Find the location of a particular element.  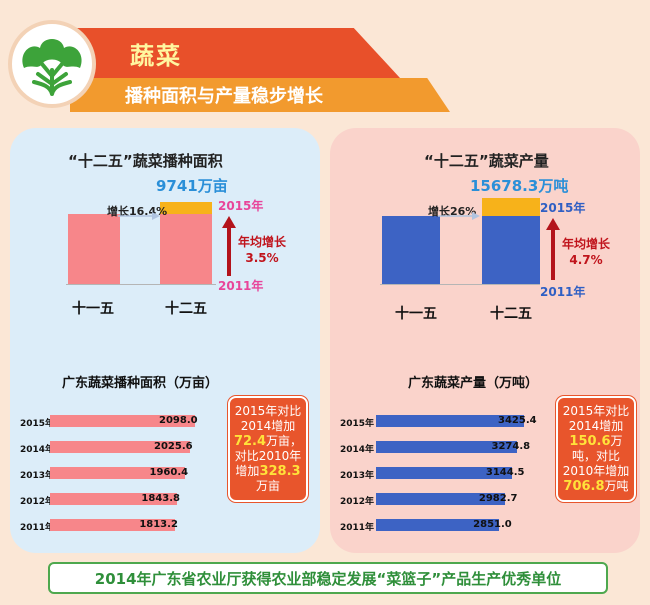

bar-value-label: 2982.7 is located at coordinates (498, 498).